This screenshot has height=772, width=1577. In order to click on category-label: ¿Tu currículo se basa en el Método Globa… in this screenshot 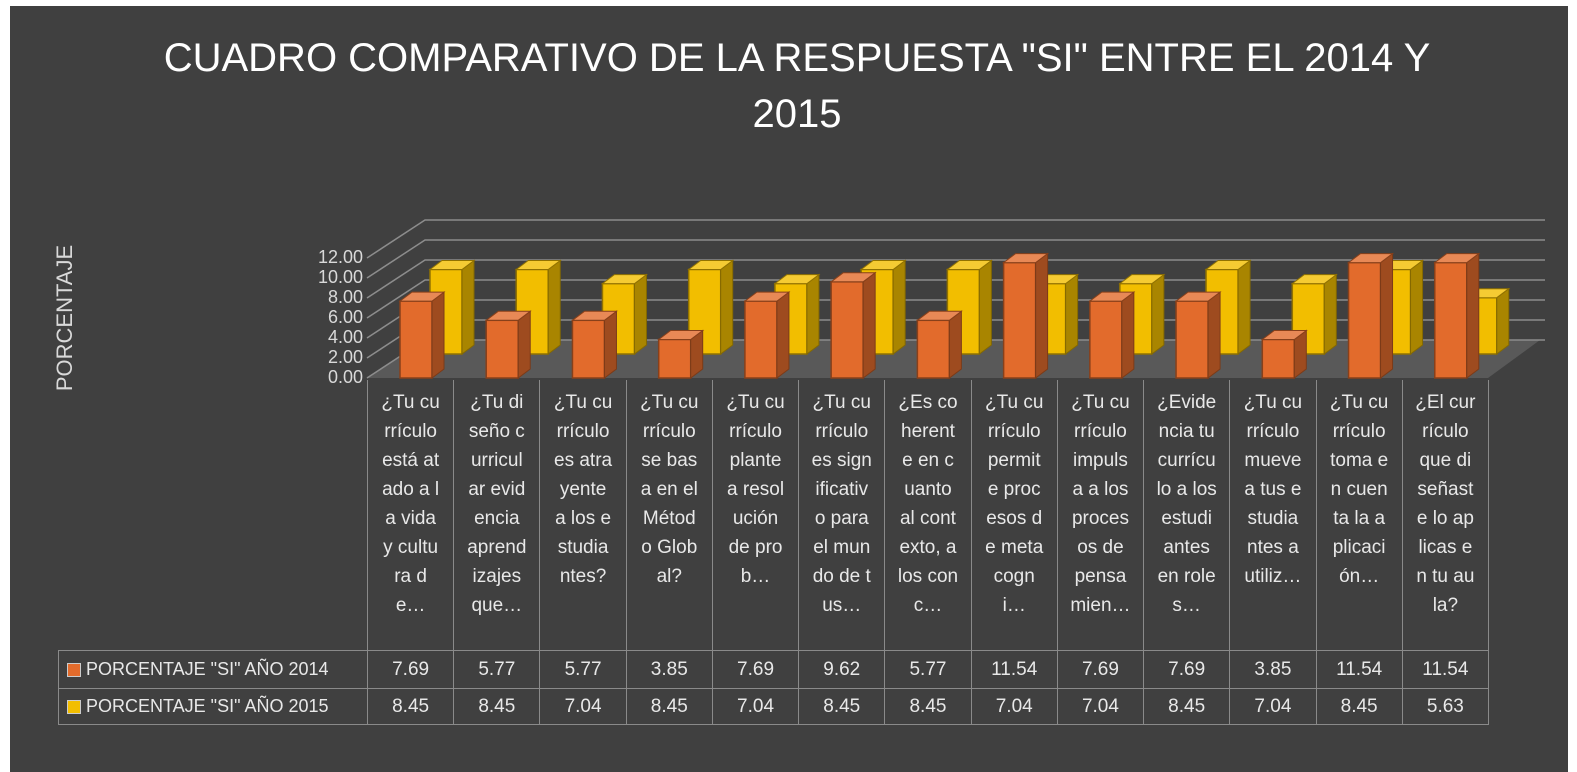, I will do `click(669, 515)`.